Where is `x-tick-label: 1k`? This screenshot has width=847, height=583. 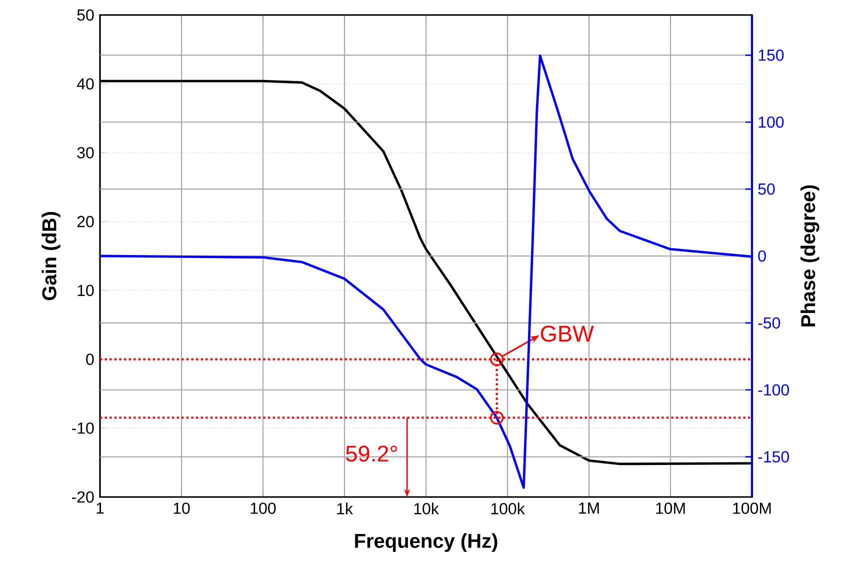 x-tick-label: 1k is located at coordinates (345, 508).